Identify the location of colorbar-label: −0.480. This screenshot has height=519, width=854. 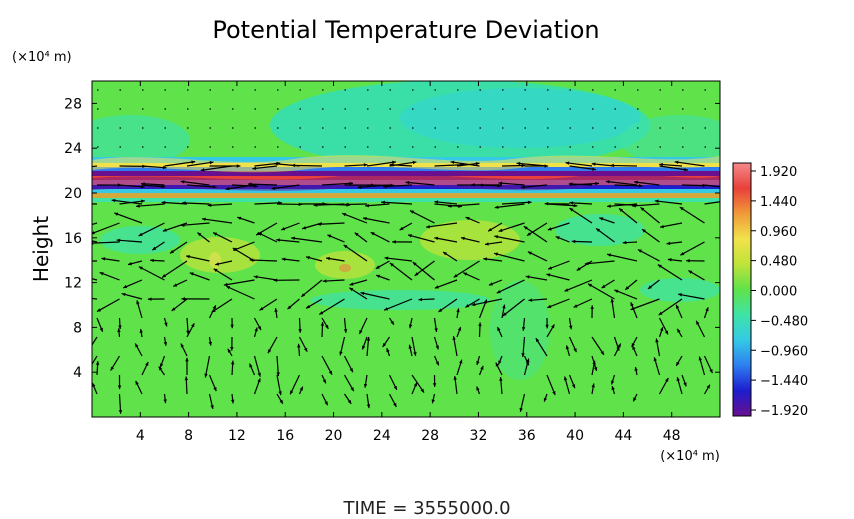
(784, 321).